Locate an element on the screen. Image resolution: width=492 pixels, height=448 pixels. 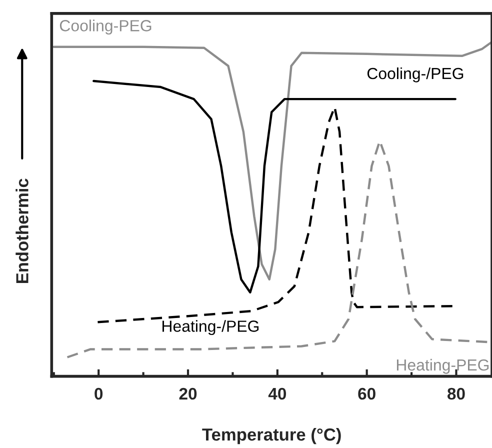
x-tick-label: 80 is located at coordinates (456, 394).